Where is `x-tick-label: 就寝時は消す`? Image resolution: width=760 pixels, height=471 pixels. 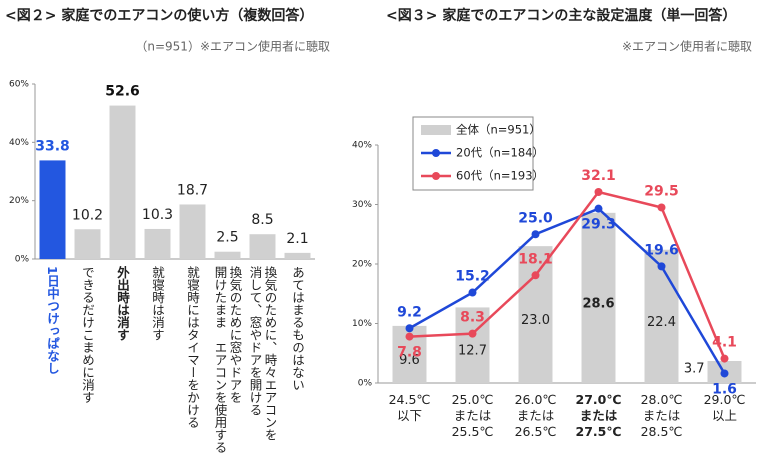
x-tick-label: 就寝時は消す is located at coordinates (157, 303).